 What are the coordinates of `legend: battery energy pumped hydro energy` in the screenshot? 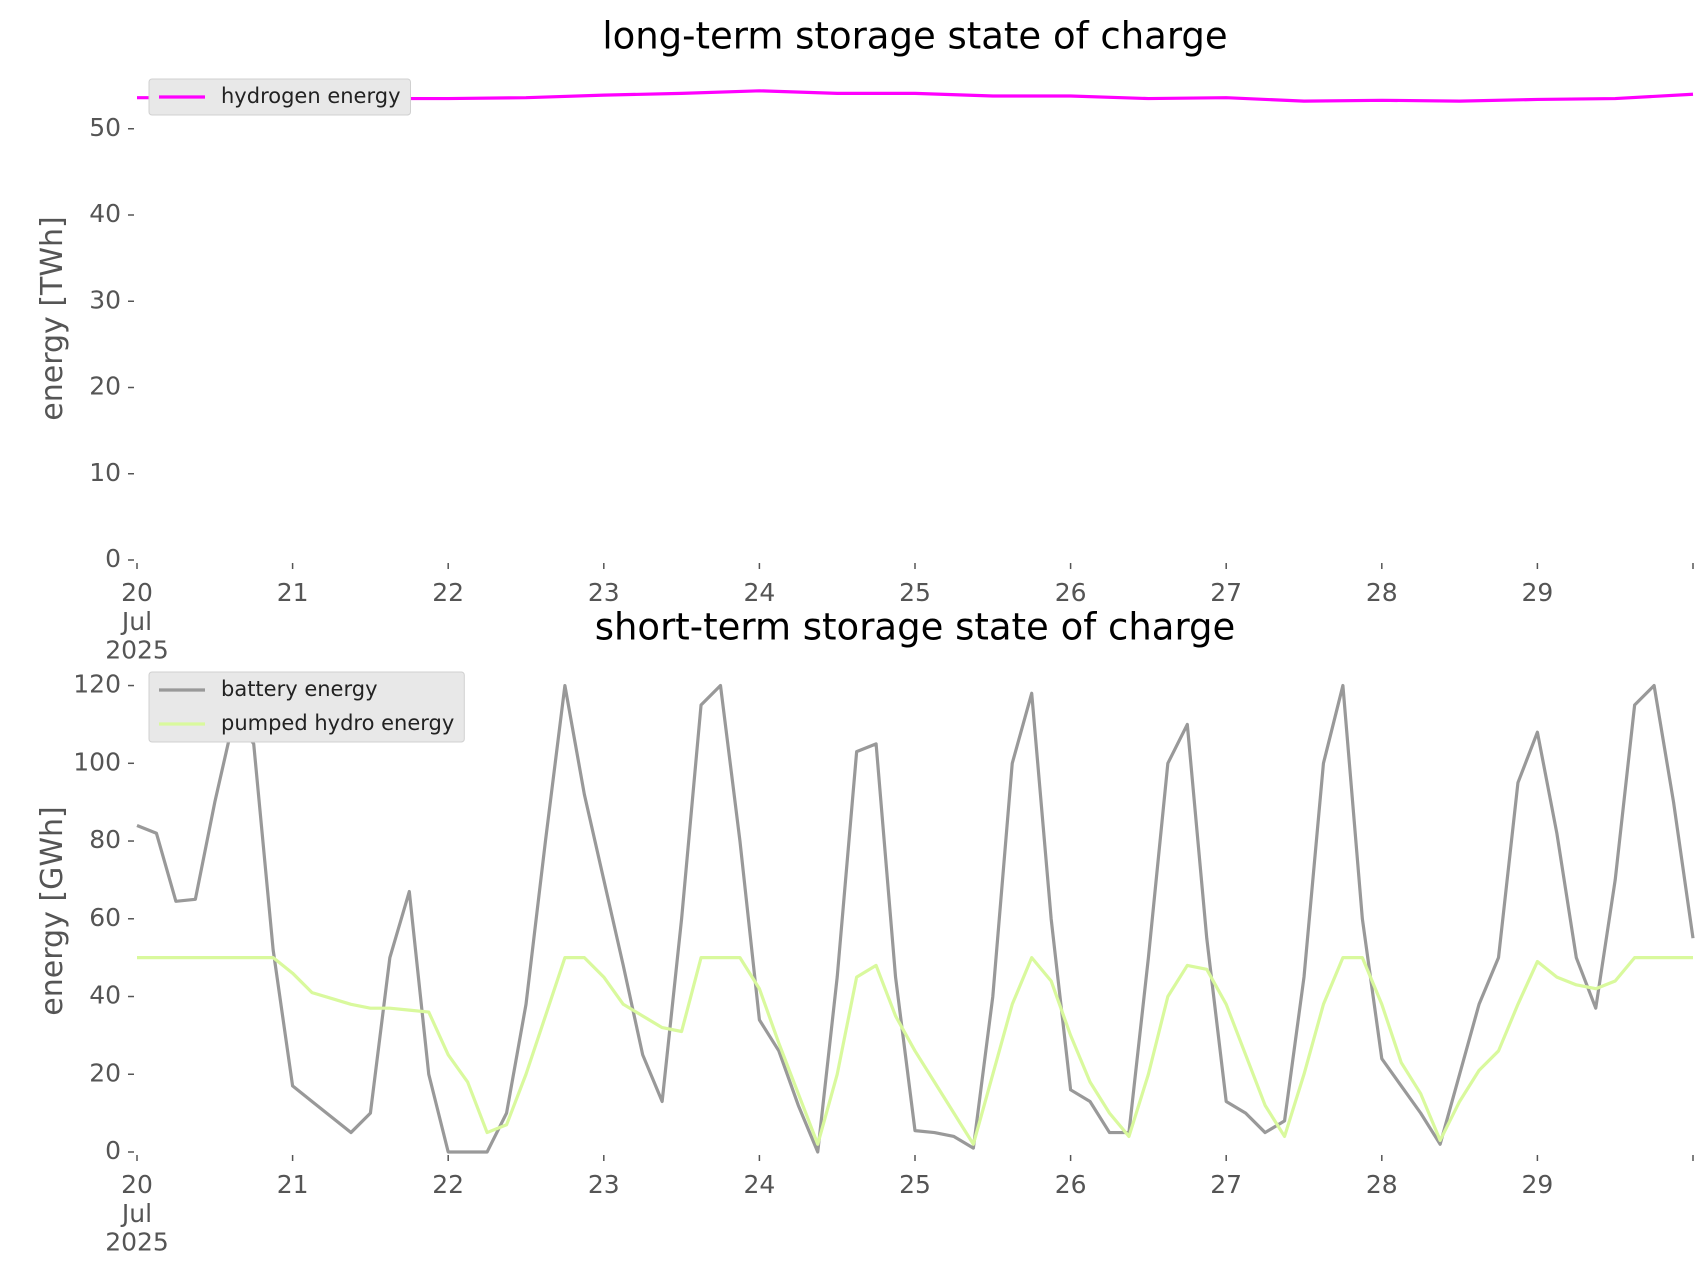 It's located at (306, 707).